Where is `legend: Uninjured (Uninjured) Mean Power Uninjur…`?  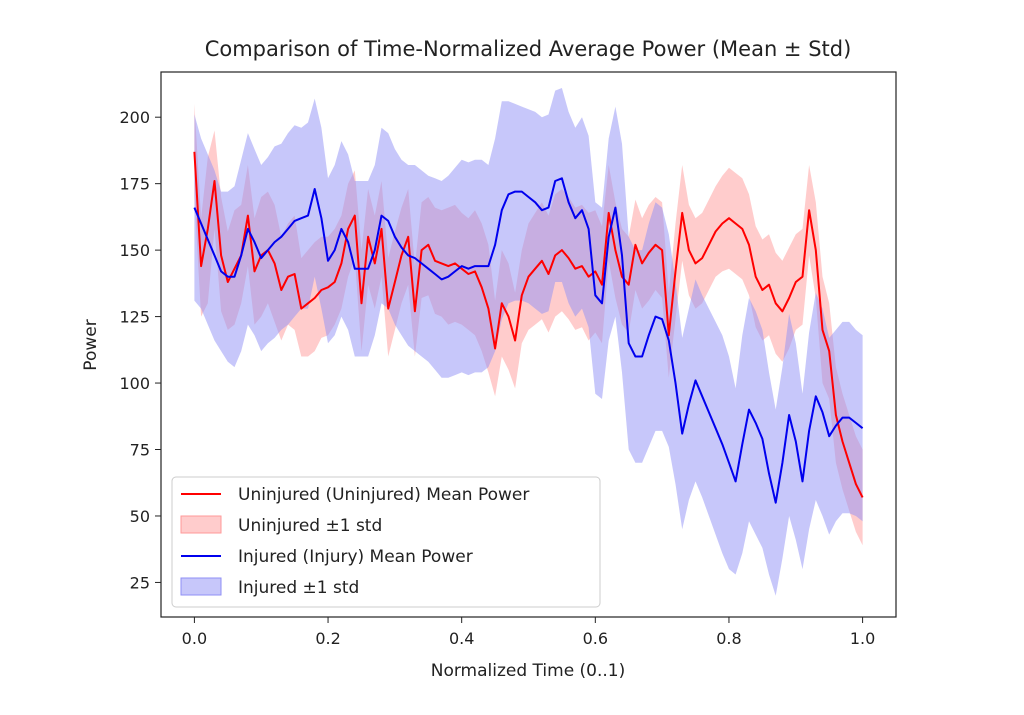
legend: Uninjured (Uninjured) Mean Power Uninjur… is located at coordinates (386, 542).